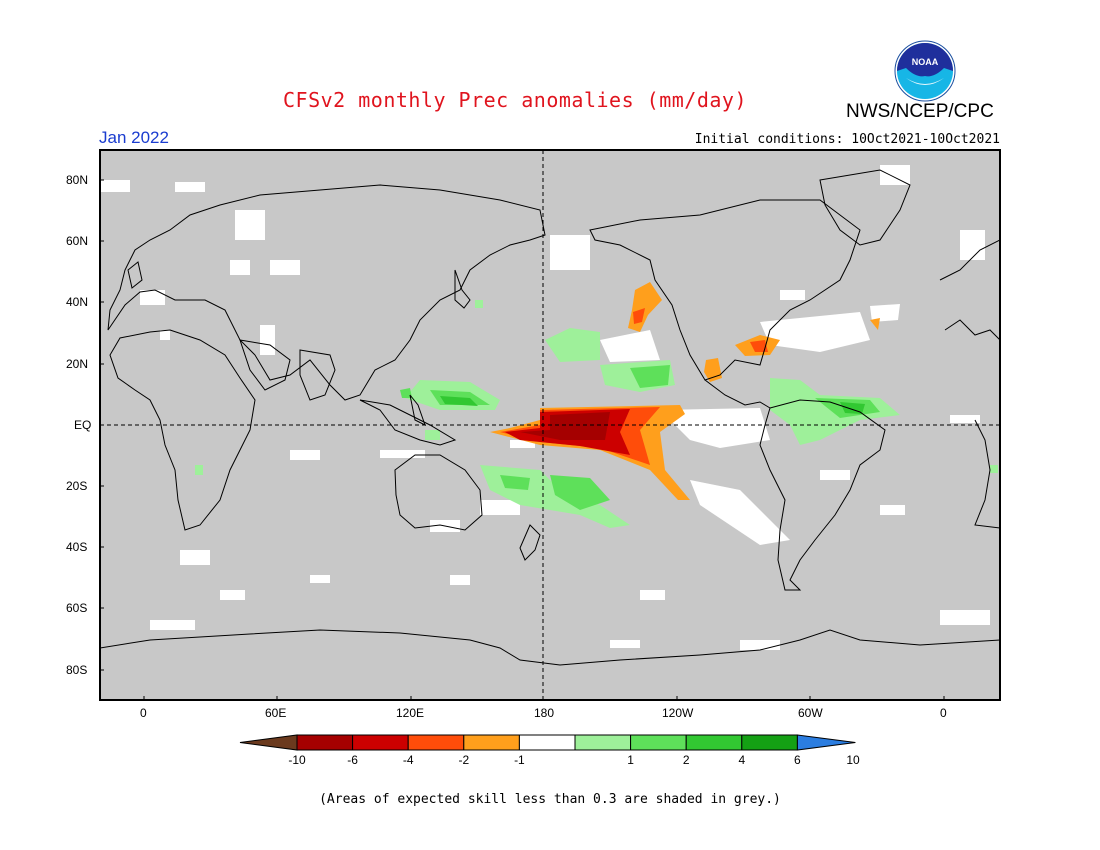 The image size is (1100, 850). Describe the element at coordinates (630, 760) in the screenshot. I see `colorbar-label: 1` at that location.